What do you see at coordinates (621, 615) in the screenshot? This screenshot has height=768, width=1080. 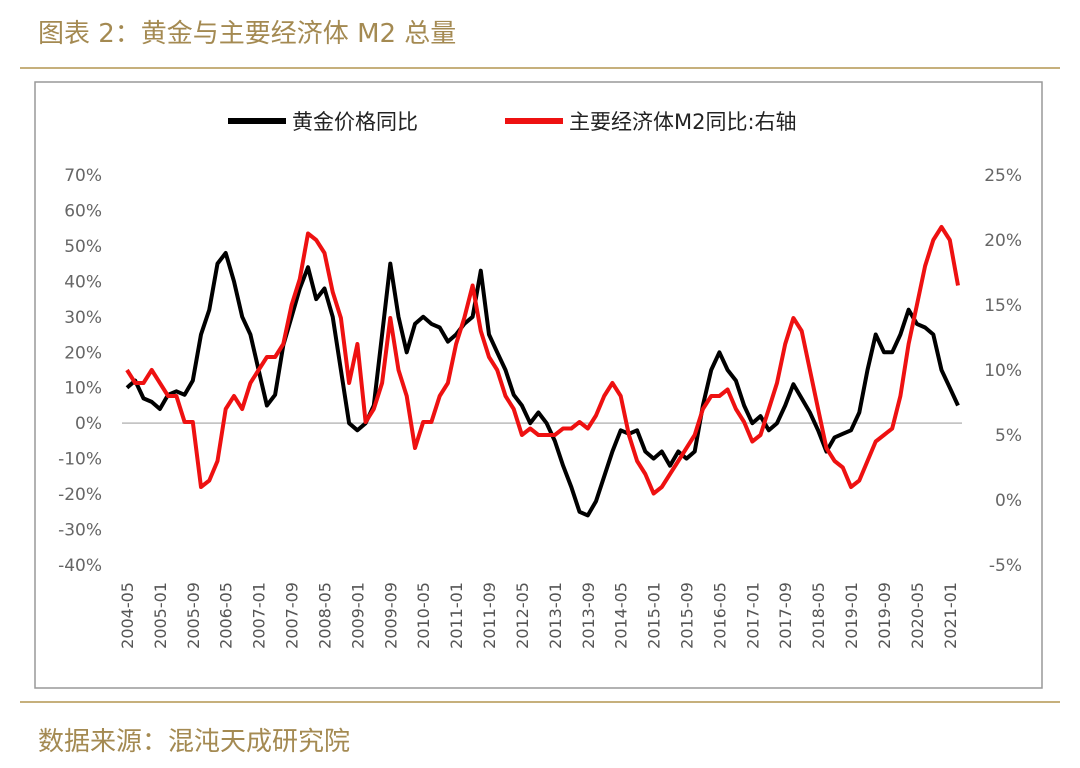 I see `x-tick-label: 2014-05` at bounding box center [621, 615].